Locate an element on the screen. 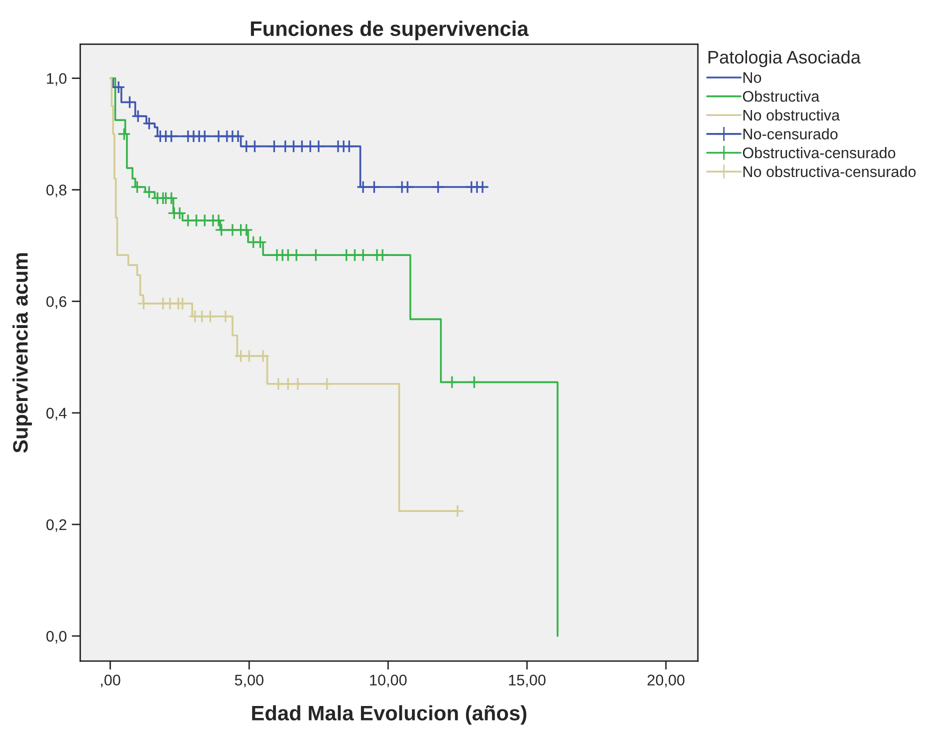  legend-label: Obstructiva is located at coordinates (781, 96).